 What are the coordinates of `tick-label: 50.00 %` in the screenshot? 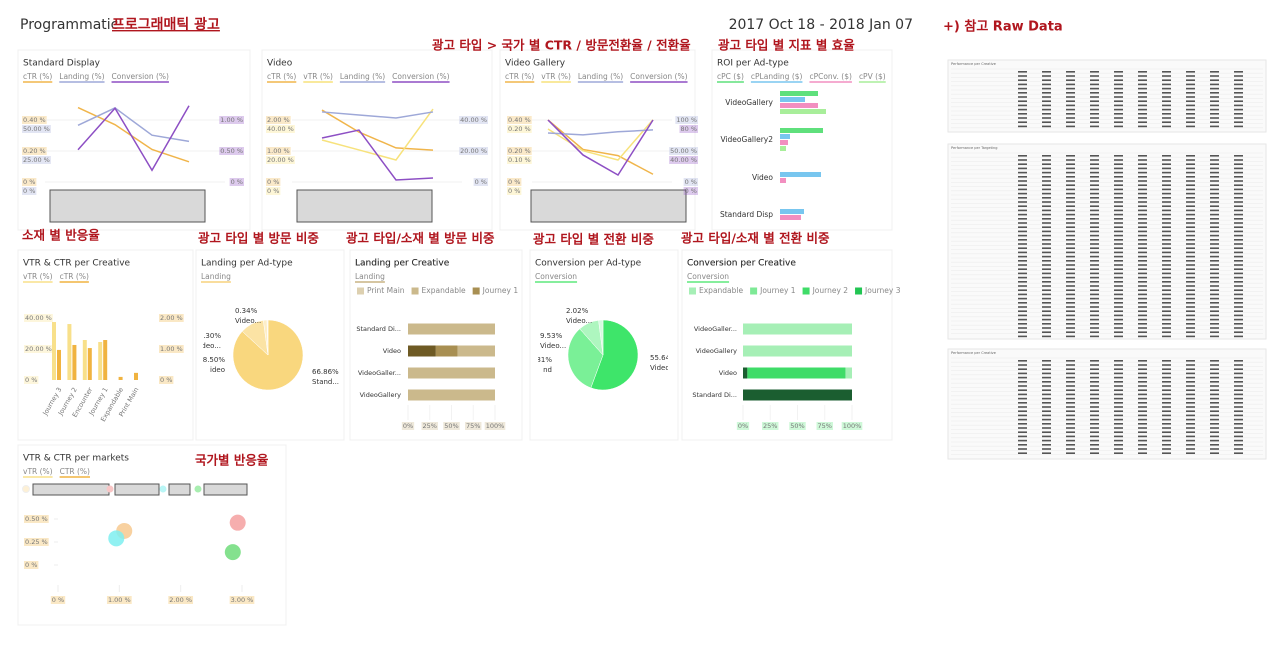 It's located at (36, 129).